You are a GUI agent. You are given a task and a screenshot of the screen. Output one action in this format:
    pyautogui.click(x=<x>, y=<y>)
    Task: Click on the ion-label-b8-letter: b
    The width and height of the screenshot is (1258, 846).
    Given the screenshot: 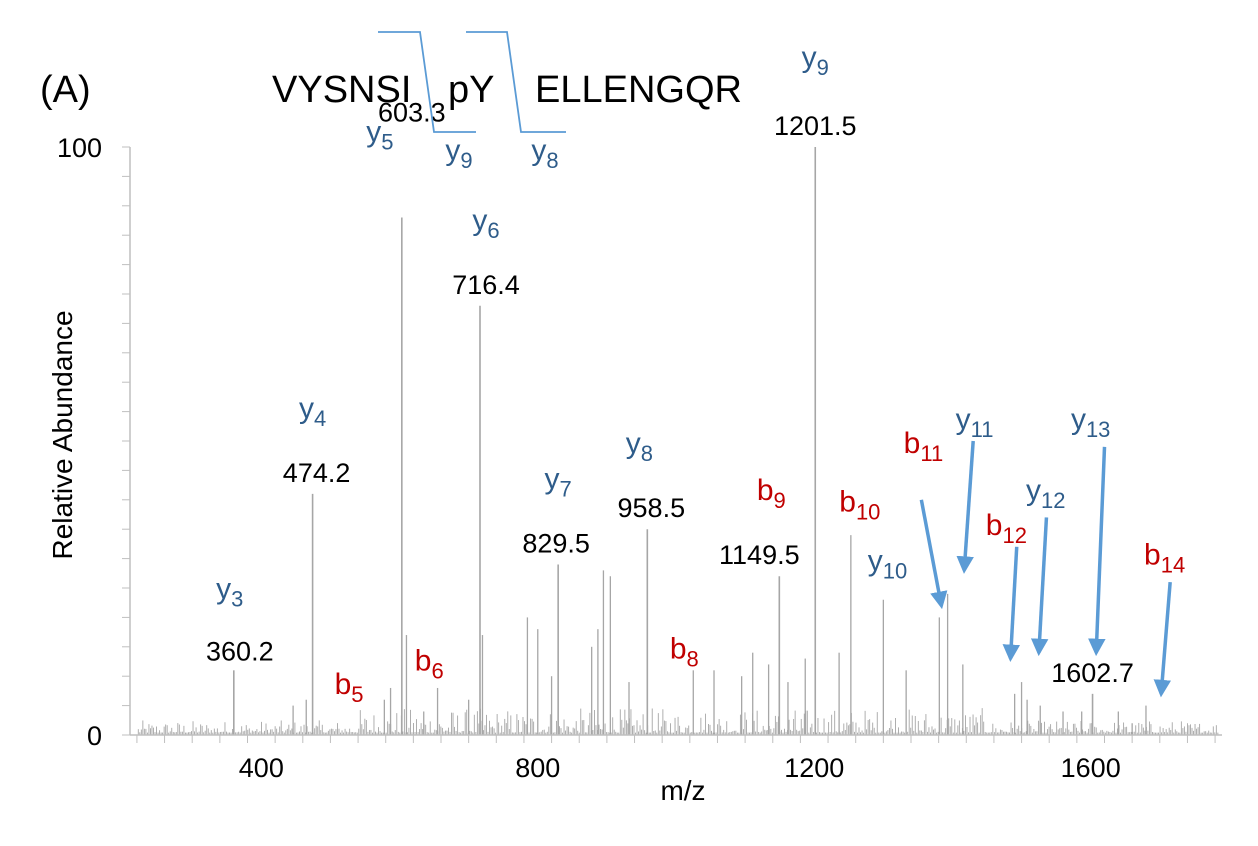 What is the action you would take?
    pyautogui.click(x=678, y=649)
    